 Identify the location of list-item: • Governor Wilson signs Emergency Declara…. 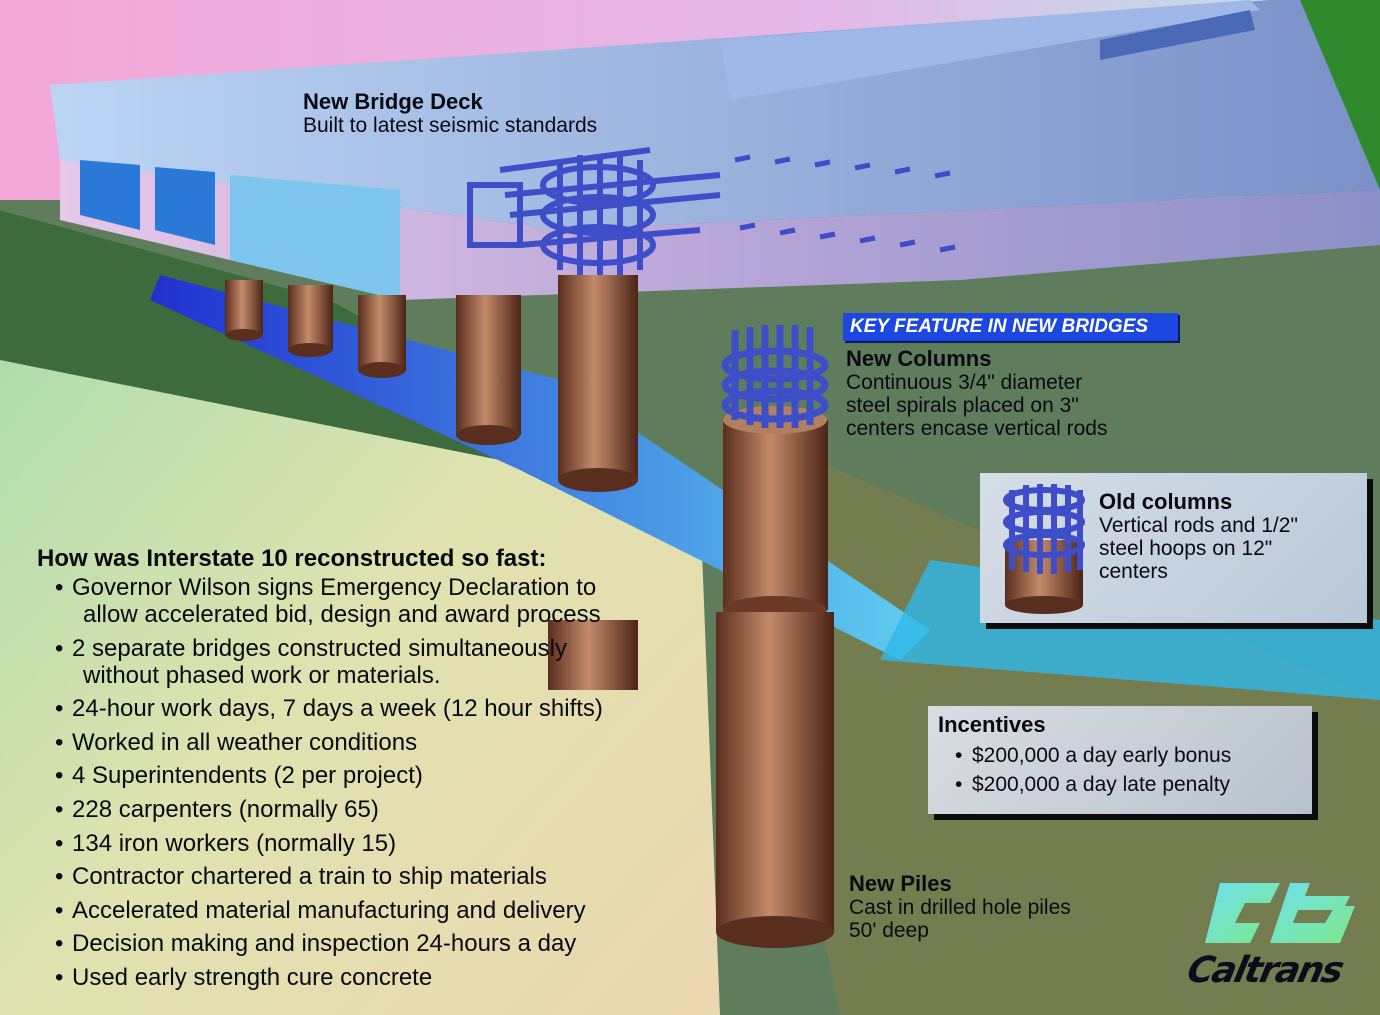
(395, 601).